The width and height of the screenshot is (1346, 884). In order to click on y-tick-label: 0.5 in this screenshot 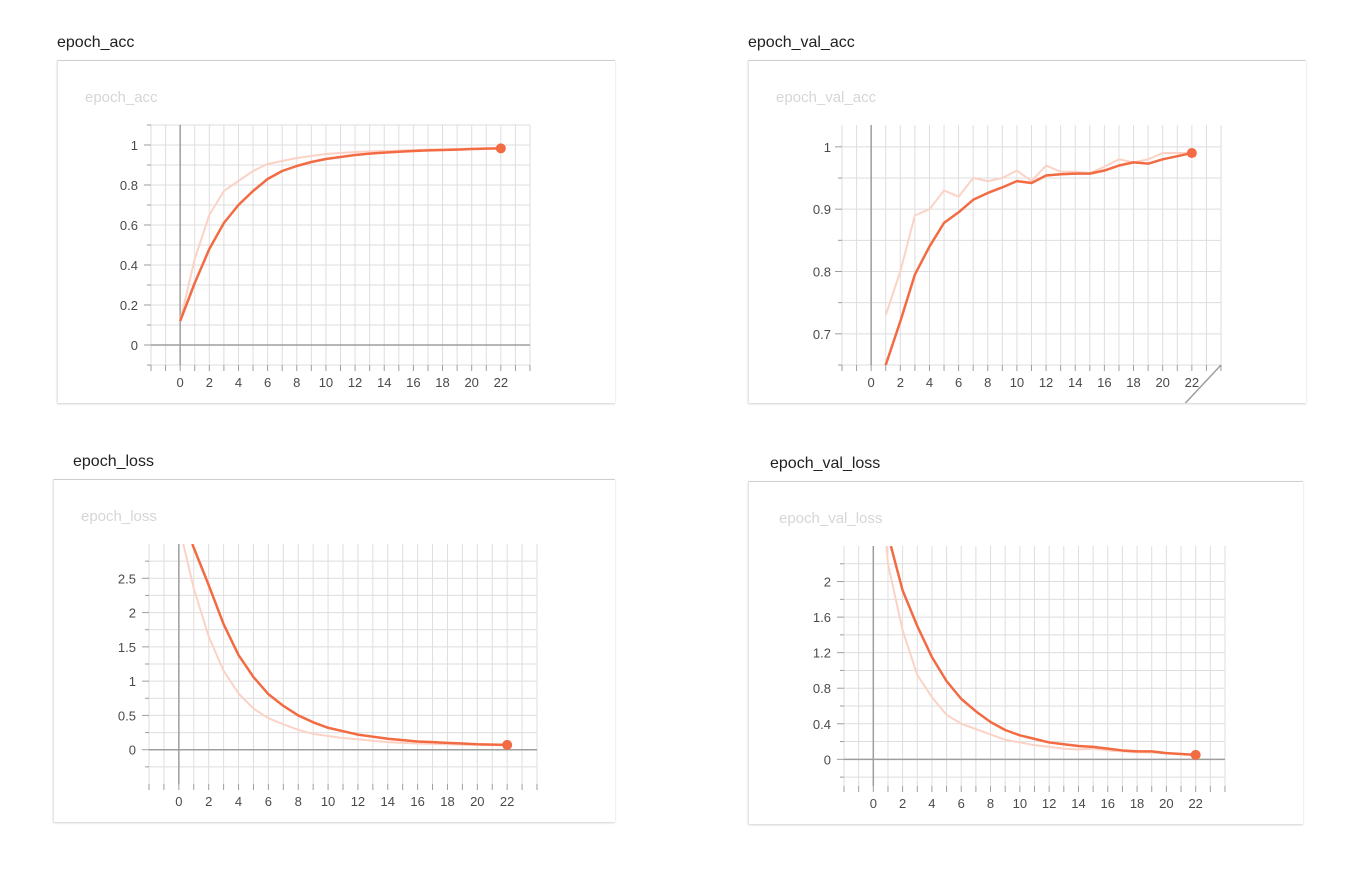, I will do `click(127, 715)`.